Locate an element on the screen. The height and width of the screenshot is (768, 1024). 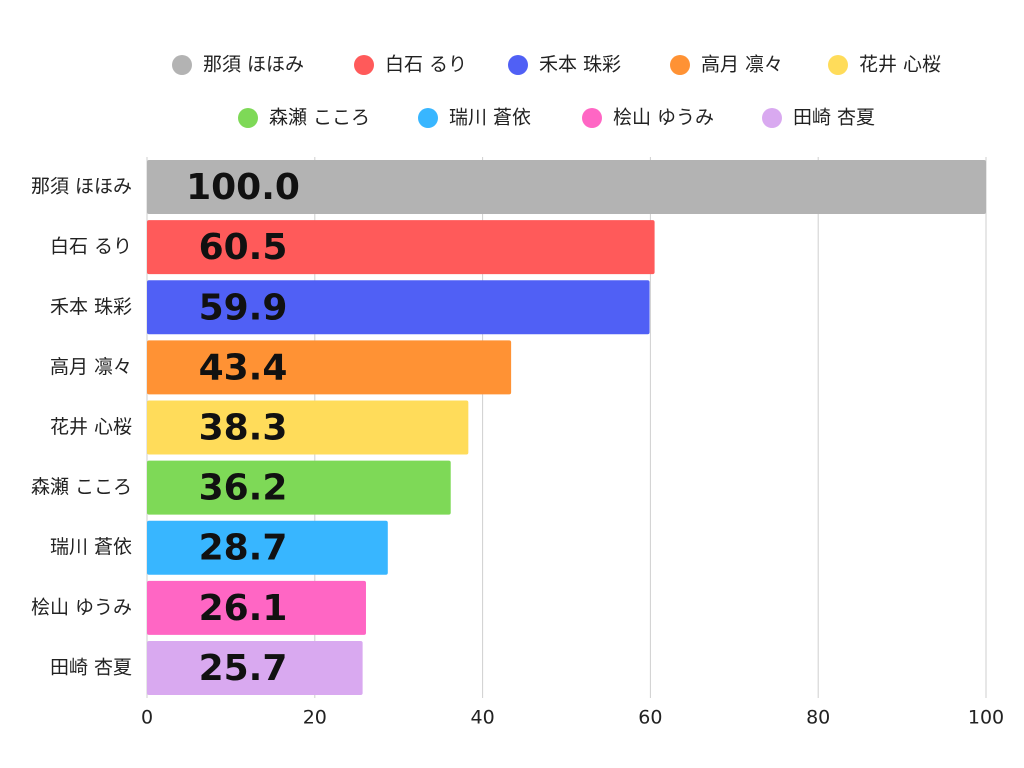
y-tick-label: 田崎 杏夏 is located at coordinates (91, 667).